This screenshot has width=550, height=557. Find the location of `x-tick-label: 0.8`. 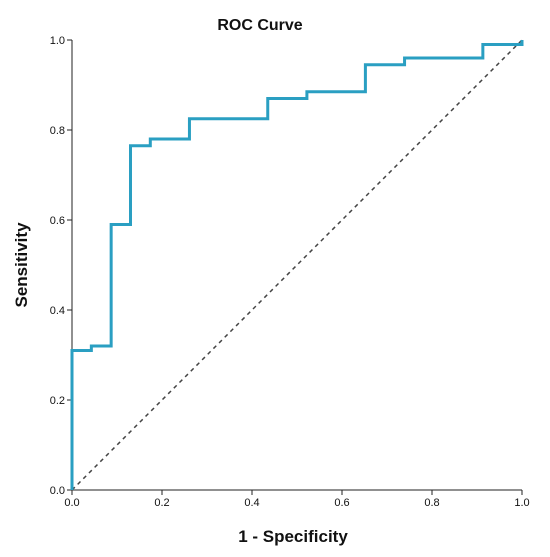

x-tick-label: 0.8 is located at coordinates (431, 503).